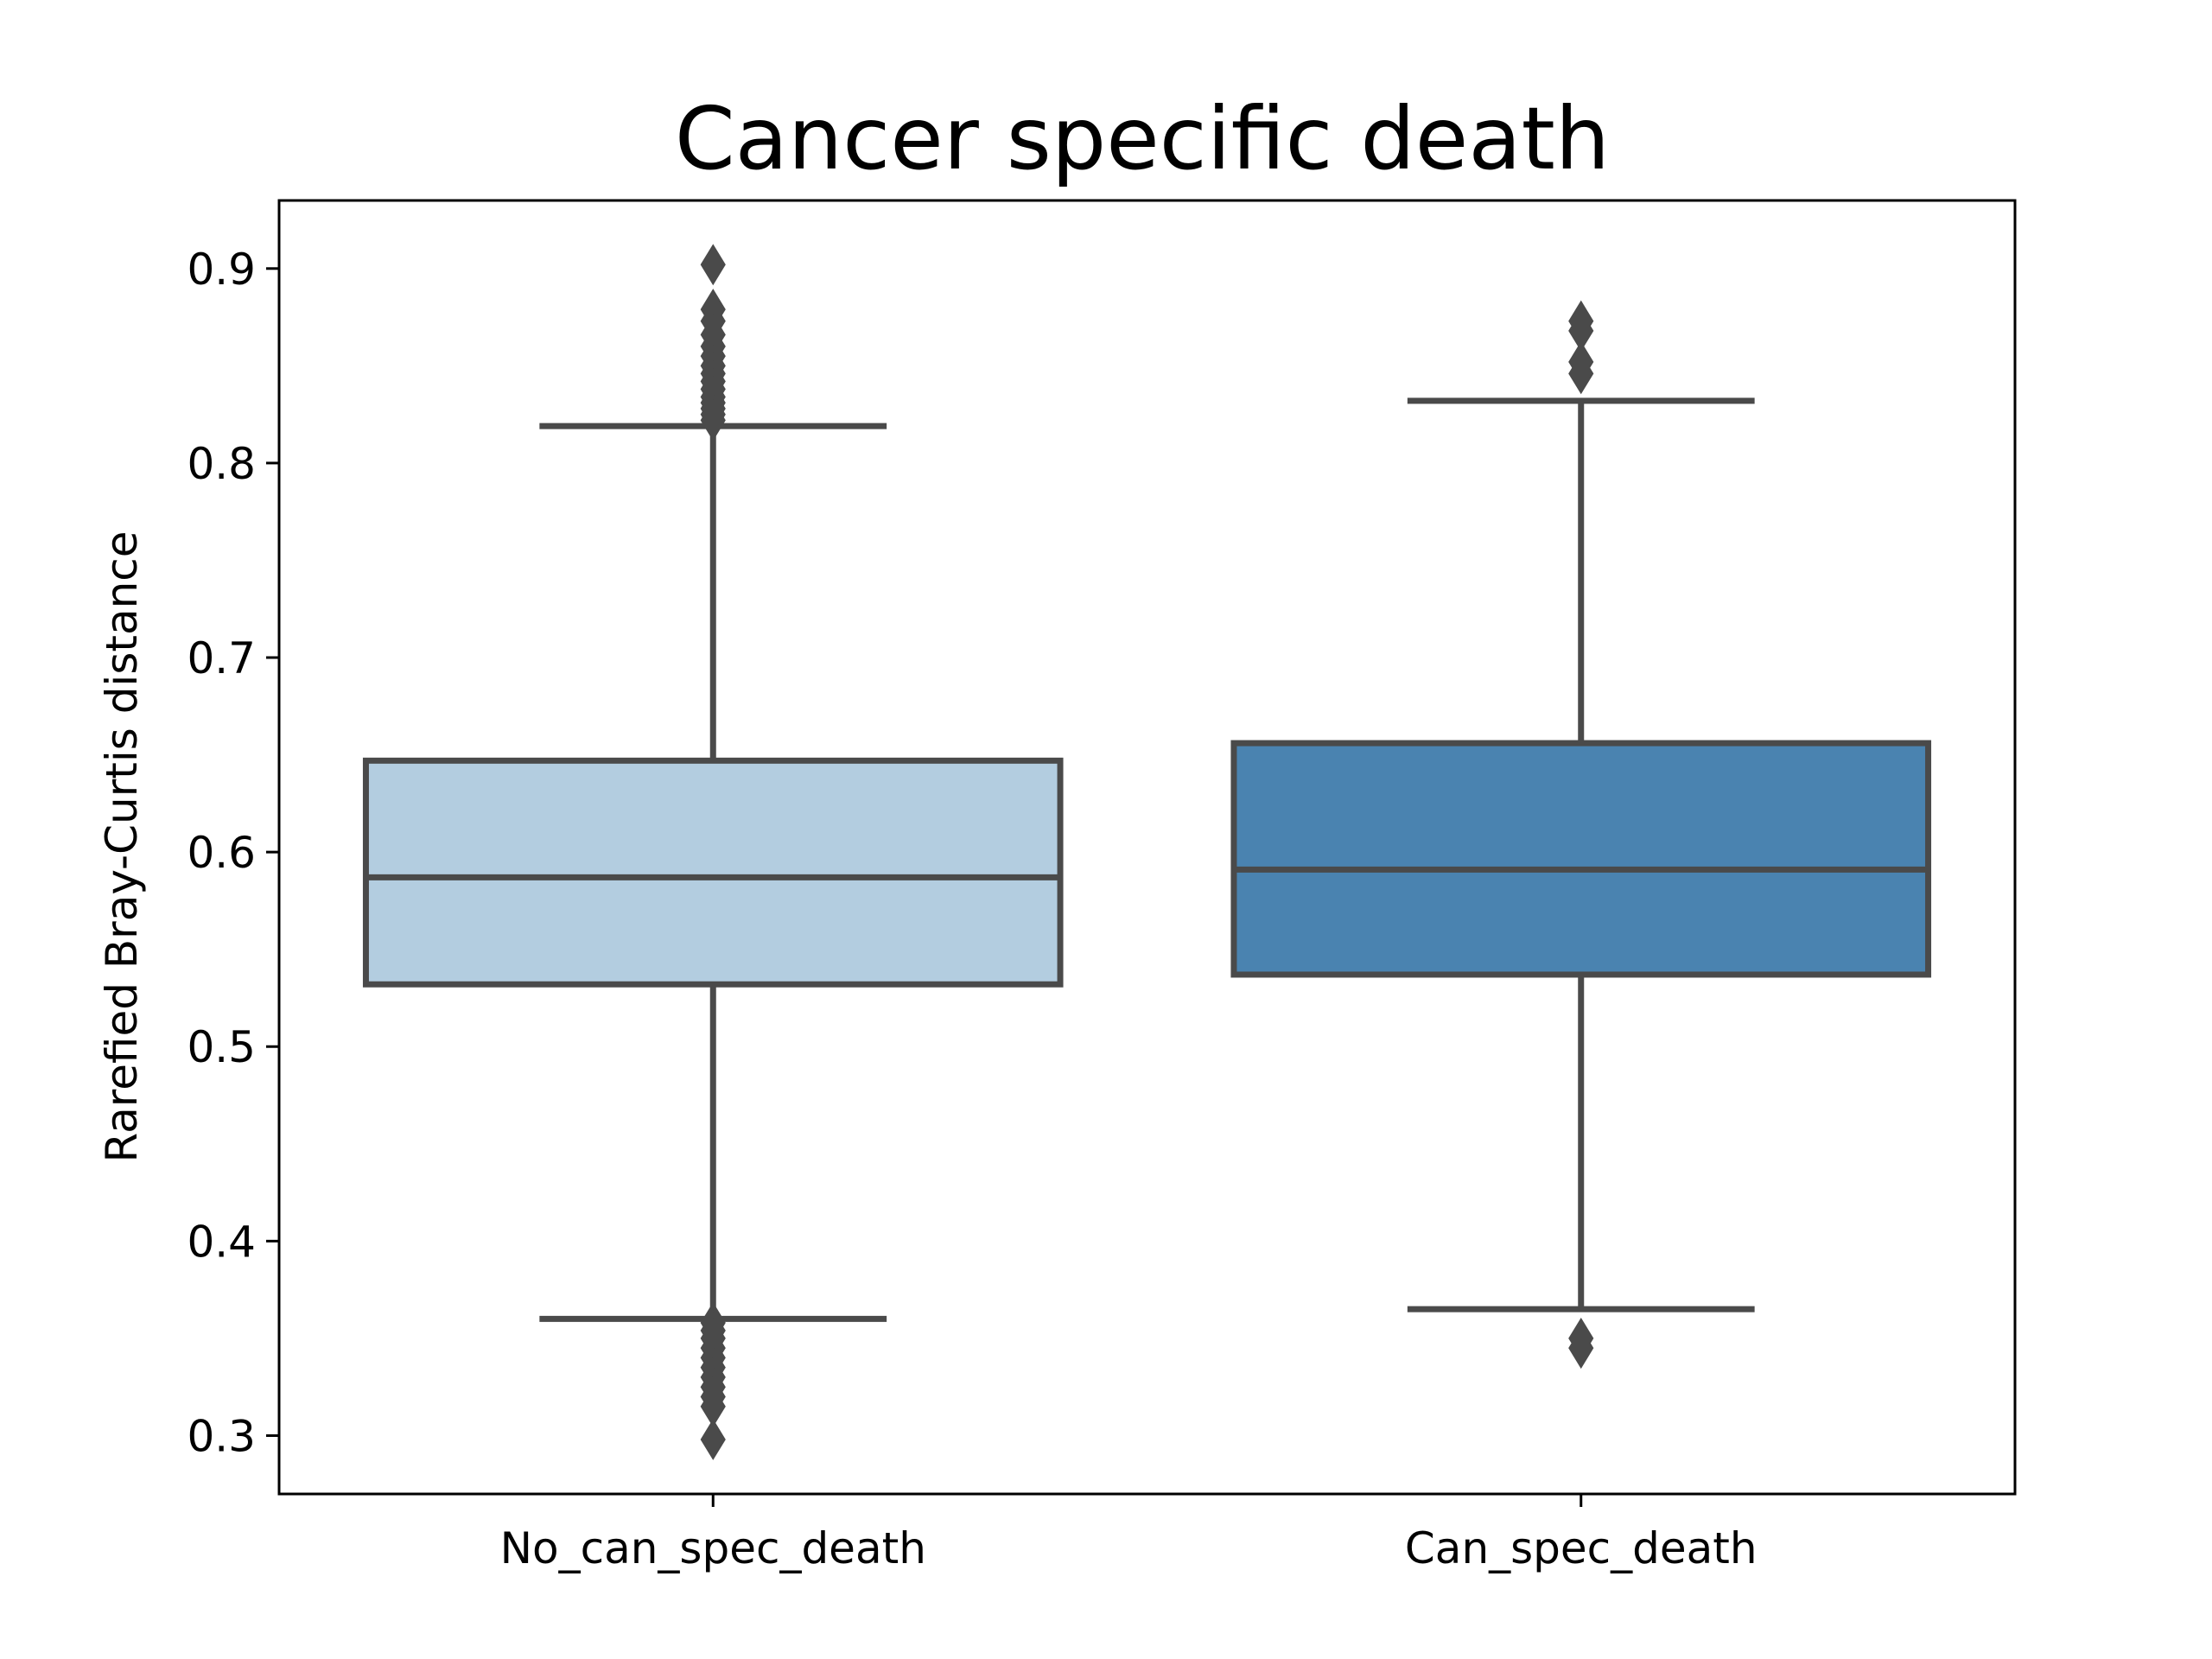 This screenshot has height=1659, width=2212. I want to click on y-tick-label: 0.4, so click(221, 1242).